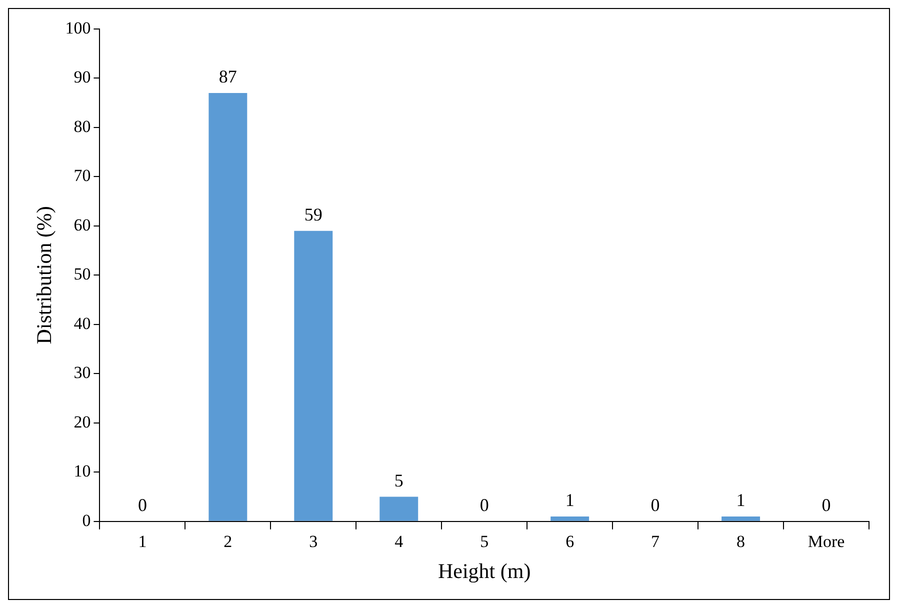  Describe the element at coordinates (86, 520) in the screenshot. I see `y-tick-label: 0` at that location.